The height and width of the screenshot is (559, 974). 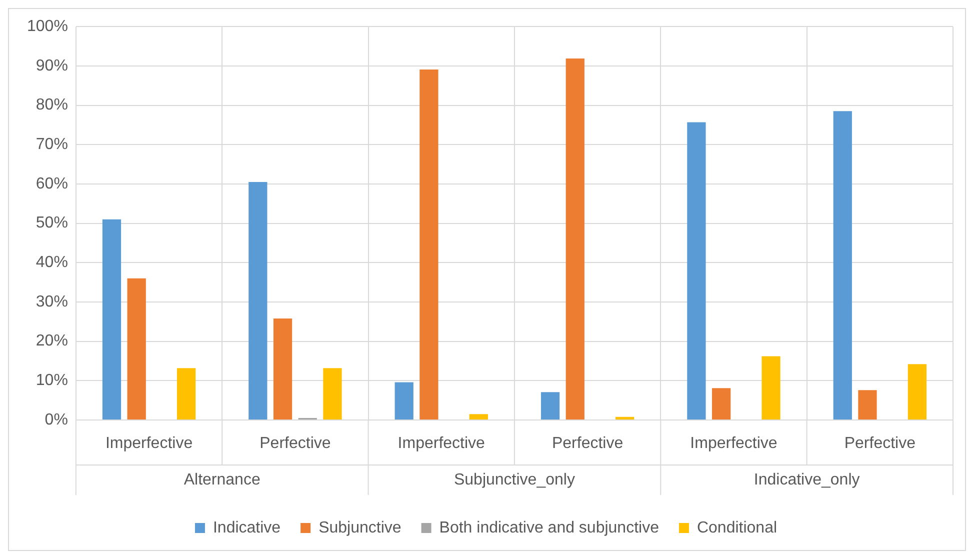 I want to click on y-tick-label: 10%, so click(x=52, y=381).